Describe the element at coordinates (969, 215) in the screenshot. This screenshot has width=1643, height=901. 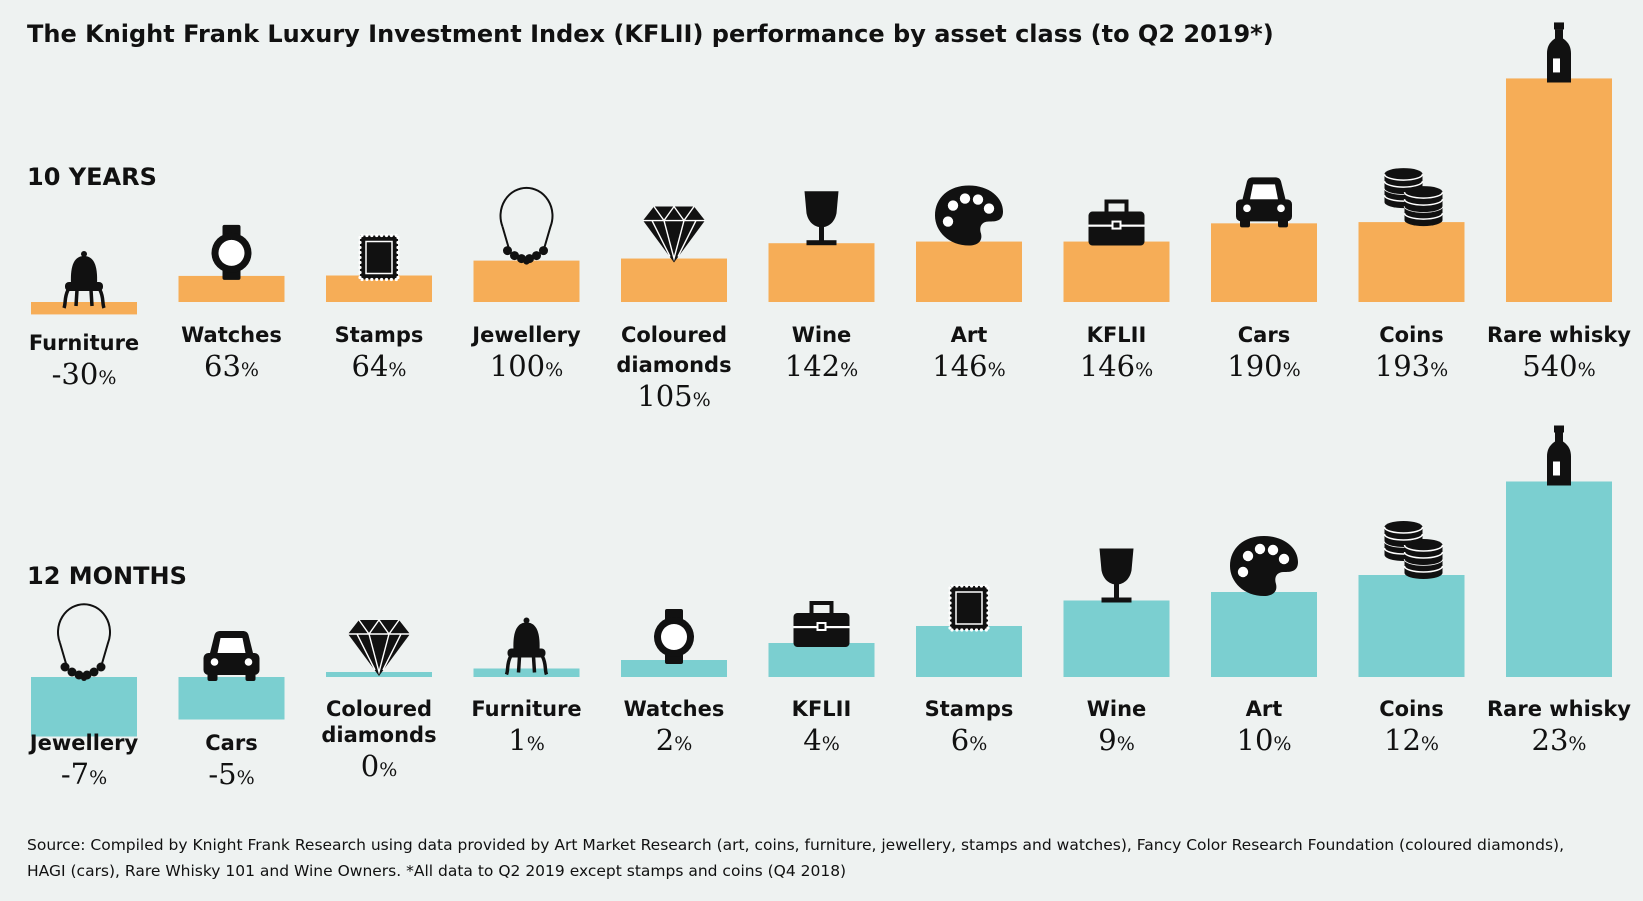
I see `palette-icon` at that location.